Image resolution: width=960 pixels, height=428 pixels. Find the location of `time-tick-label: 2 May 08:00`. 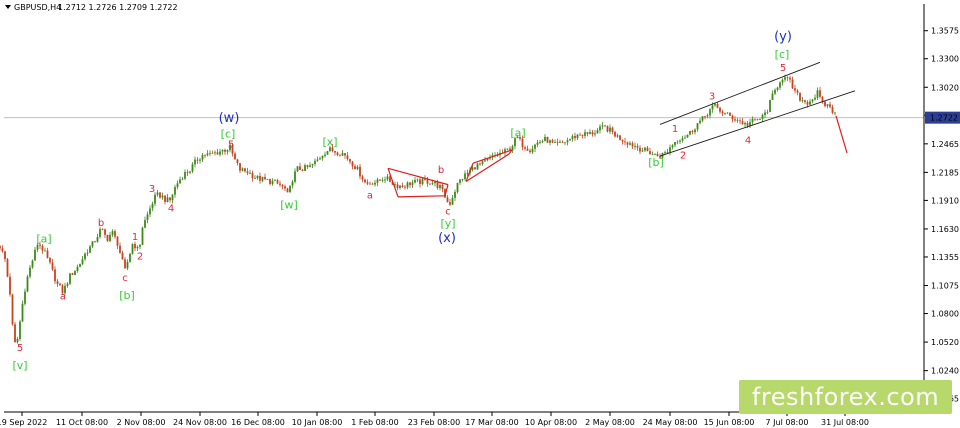

time-tick-label: 2 May 08:00 is located at coordinates (610, 422).